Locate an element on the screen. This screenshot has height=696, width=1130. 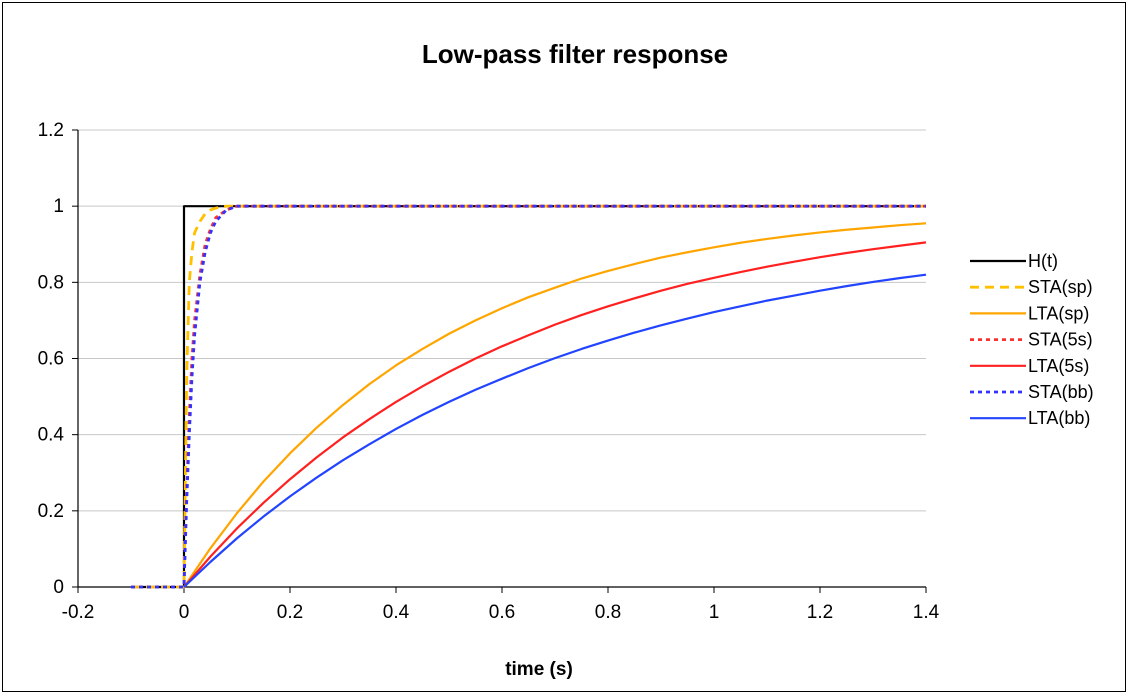
legend-label: LTA(5s) is located at coordinates (1058, 366).